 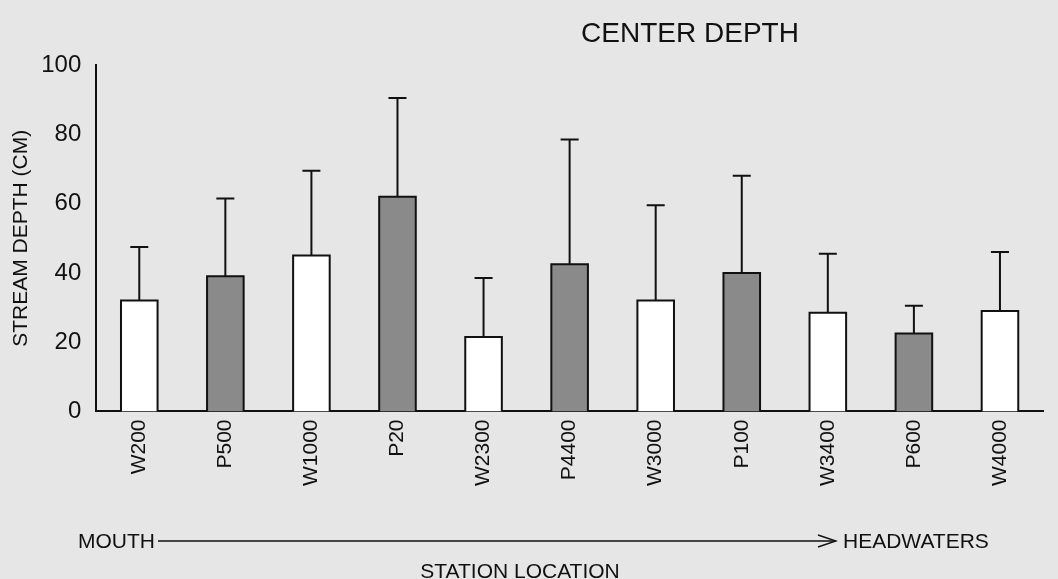 What do you see at coordinates (998, 453) in the screenshot?
I see `x-tick-label: W4000` at bounding box center [998, 453].